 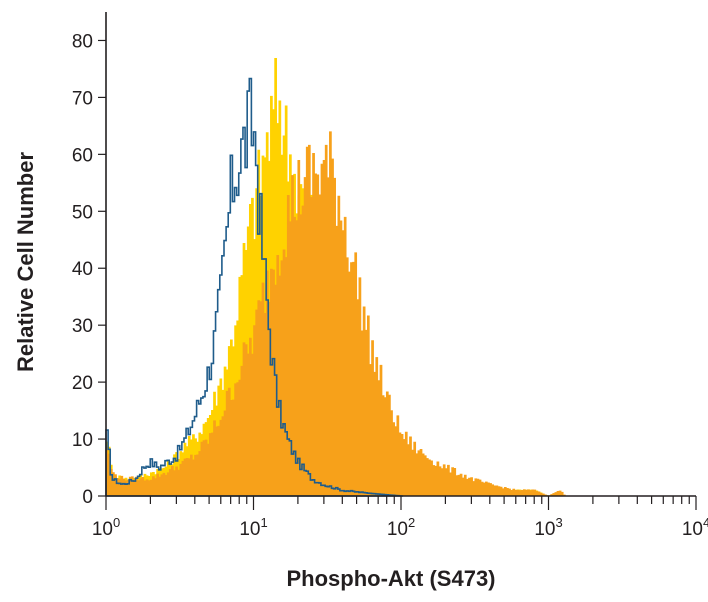 What do you see at coordinates (695, 527) in the screenshot?
I see `x-tick-label: 10⁴` at bounding box center [695, 527].